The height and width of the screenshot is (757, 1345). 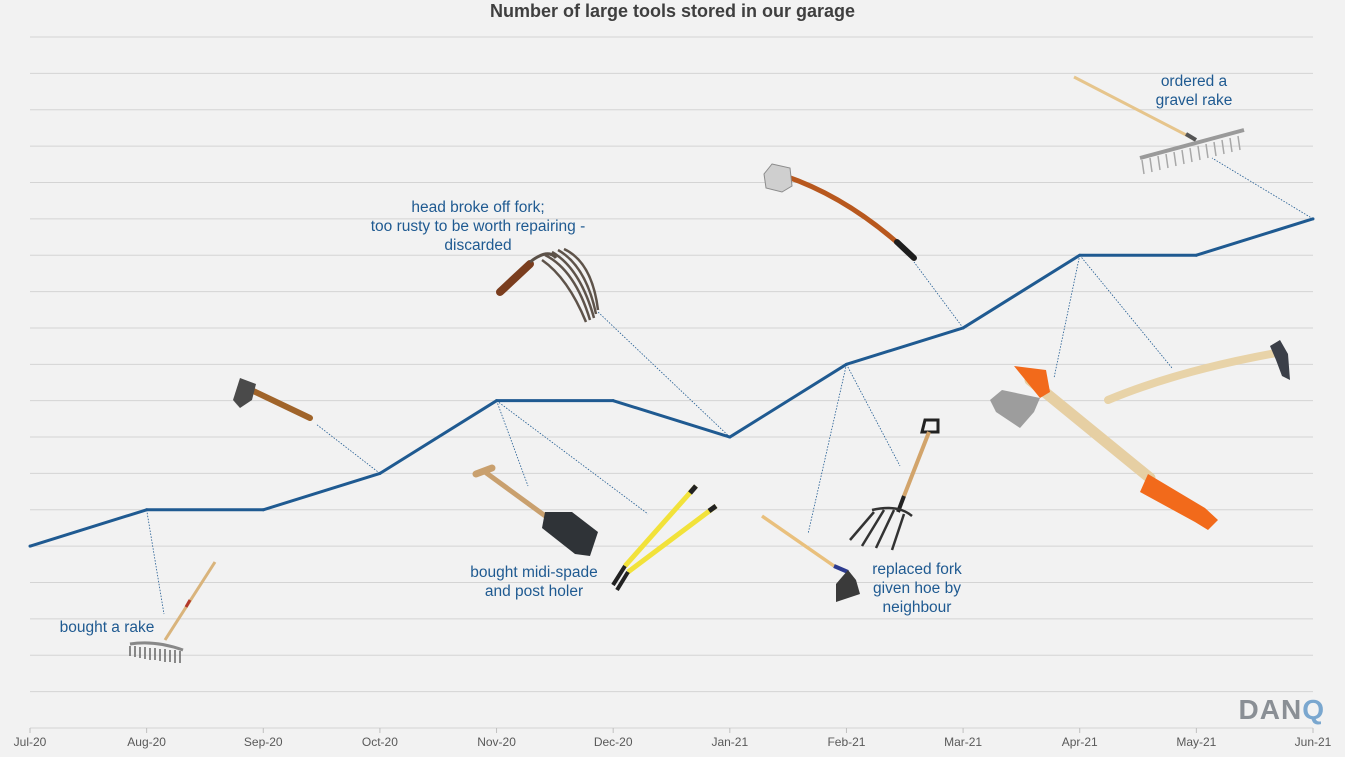 I want to click on spade-icon, so click(x=535, y=510).